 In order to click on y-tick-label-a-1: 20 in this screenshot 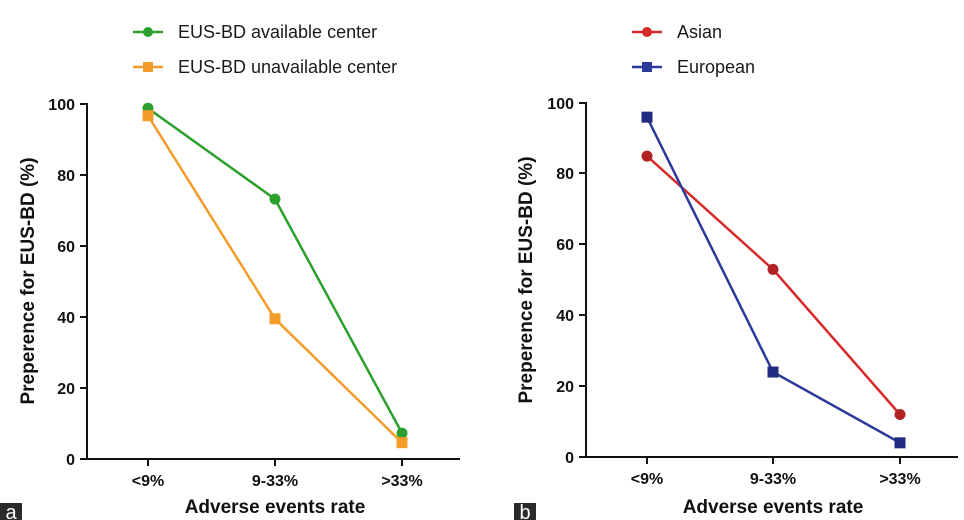, I will do `click(66, 389)`.